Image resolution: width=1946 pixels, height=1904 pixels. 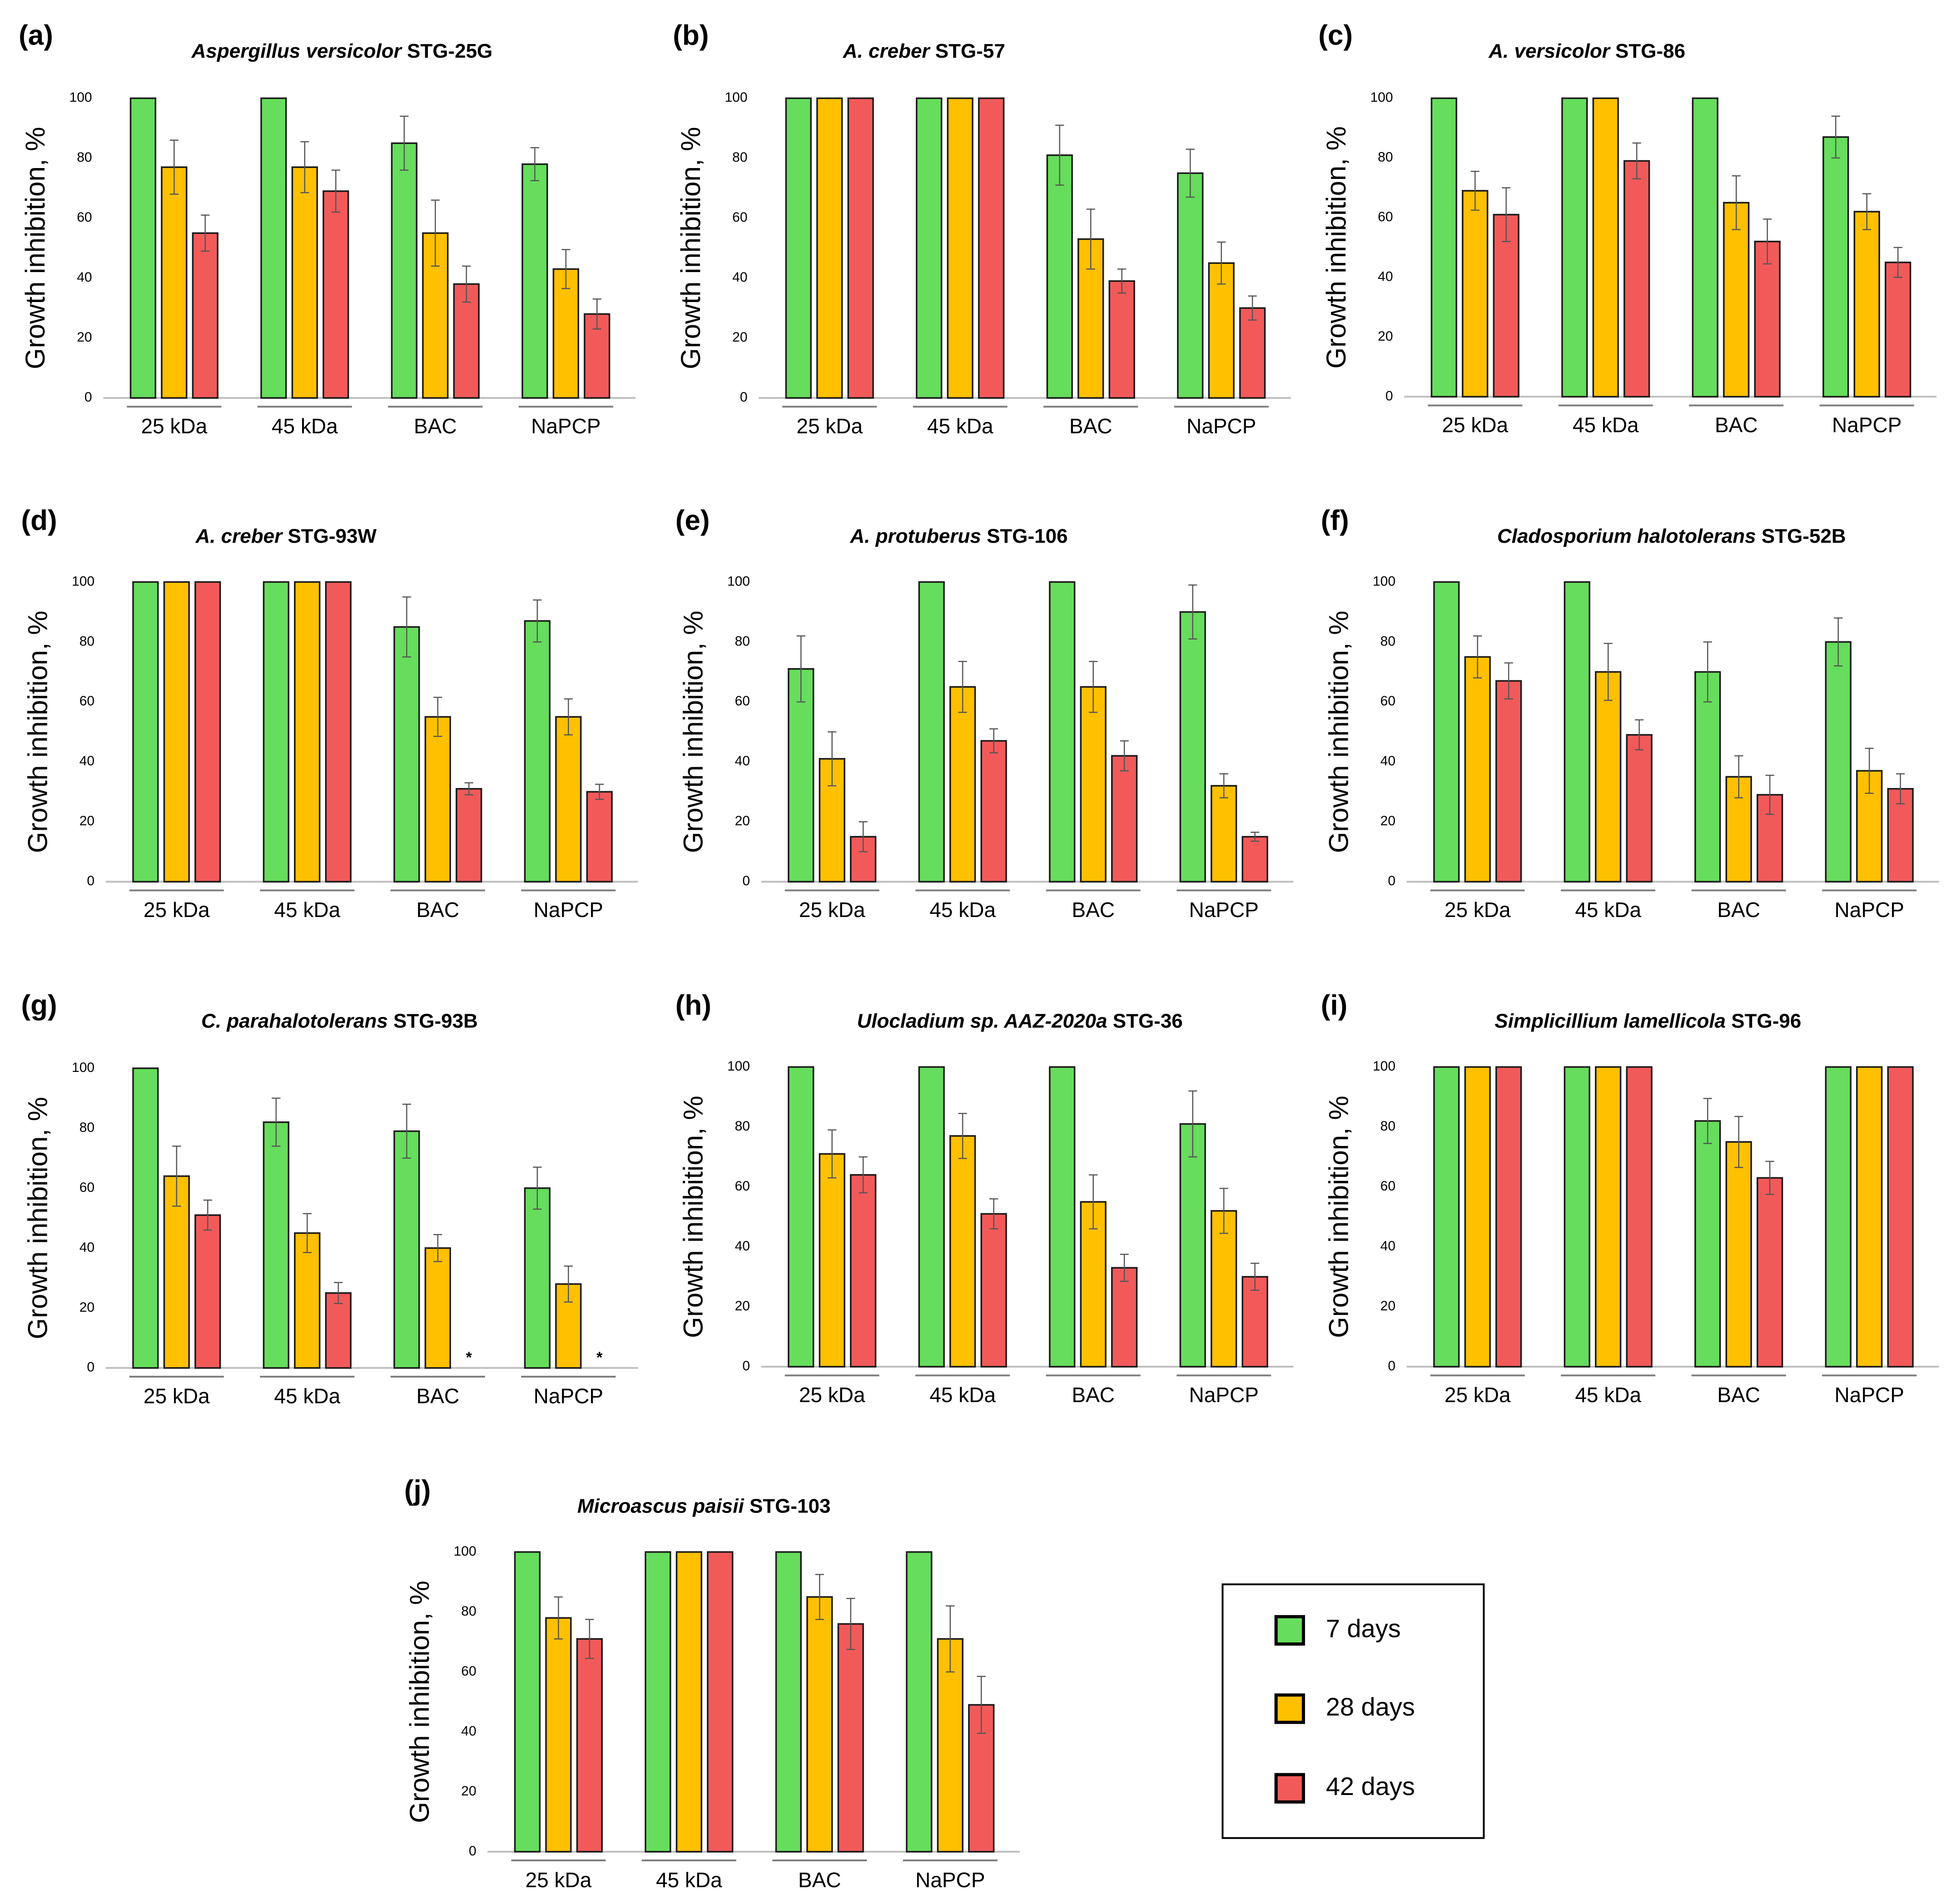 I want to click on chart-title-strain: STG-25G, so click(x=447, y=51).